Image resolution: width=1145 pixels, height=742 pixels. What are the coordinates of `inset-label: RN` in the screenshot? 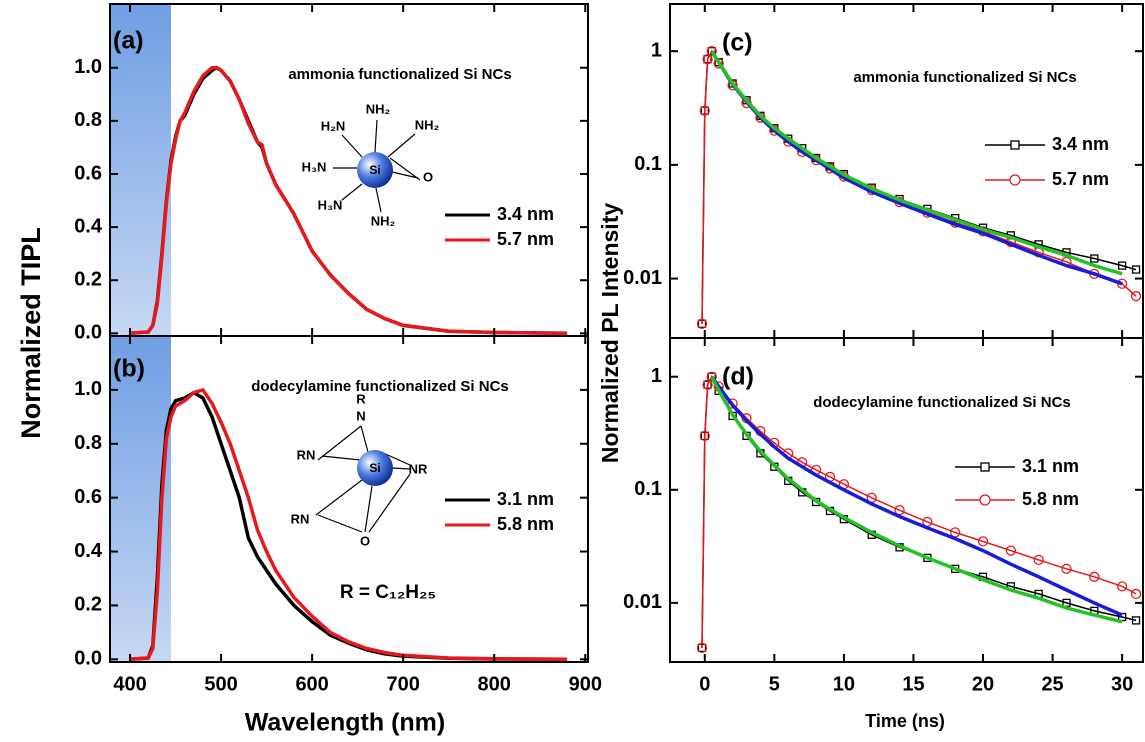 It's located at (306, 454).